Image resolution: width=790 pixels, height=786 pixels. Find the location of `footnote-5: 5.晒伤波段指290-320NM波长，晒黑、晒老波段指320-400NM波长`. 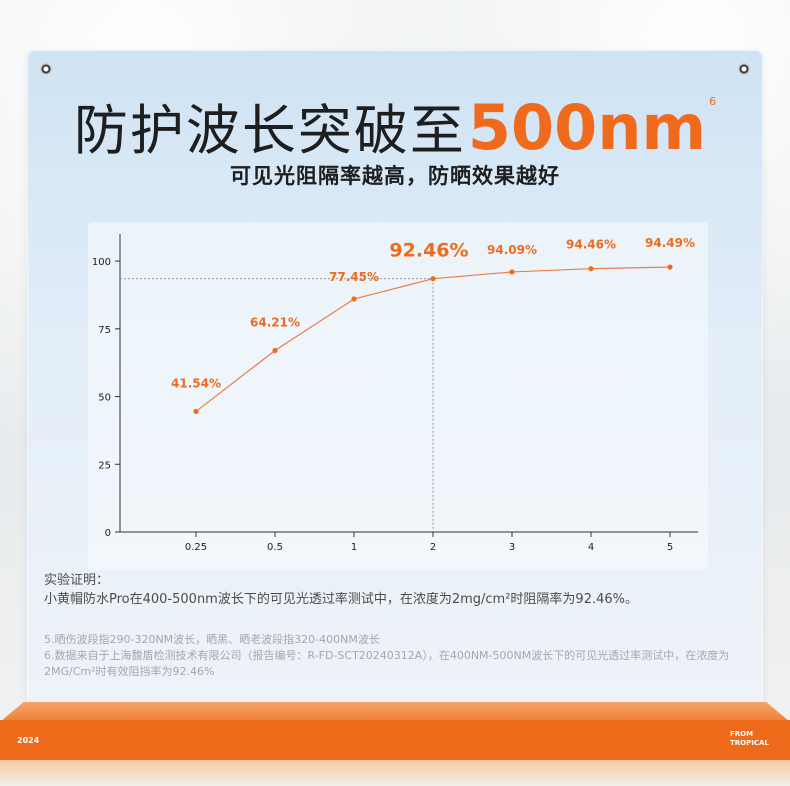

footnote-5: 5.晒伤波段指290-320NM波长，晒黑、晒老波段指320-400NM波长 is located at coordinates (212, 639).